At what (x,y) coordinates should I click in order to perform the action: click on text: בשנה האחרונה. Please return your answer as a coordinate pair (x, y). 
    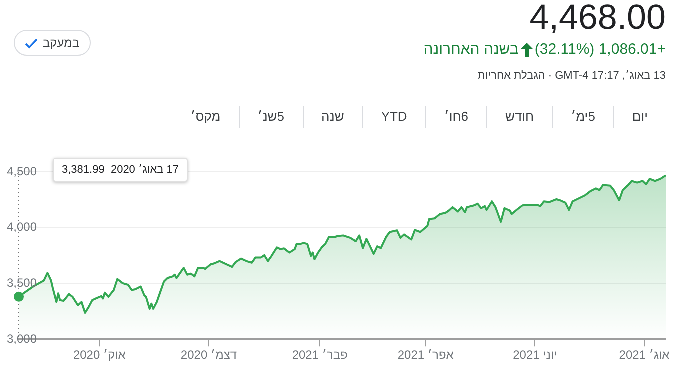
    Looking at the image, I should click on (471, 49).